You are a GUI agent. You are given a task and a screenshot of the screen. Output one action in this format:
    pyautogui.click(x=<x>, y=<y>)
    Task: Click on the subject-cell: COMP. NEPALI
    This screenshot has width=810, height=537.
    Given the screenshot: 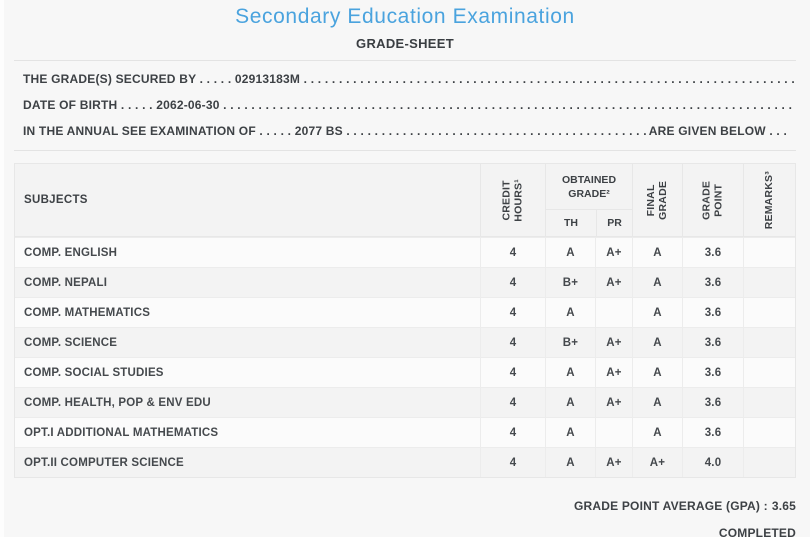 What is the action you would take?
    pyautogui.click(x=66, y=282)
    